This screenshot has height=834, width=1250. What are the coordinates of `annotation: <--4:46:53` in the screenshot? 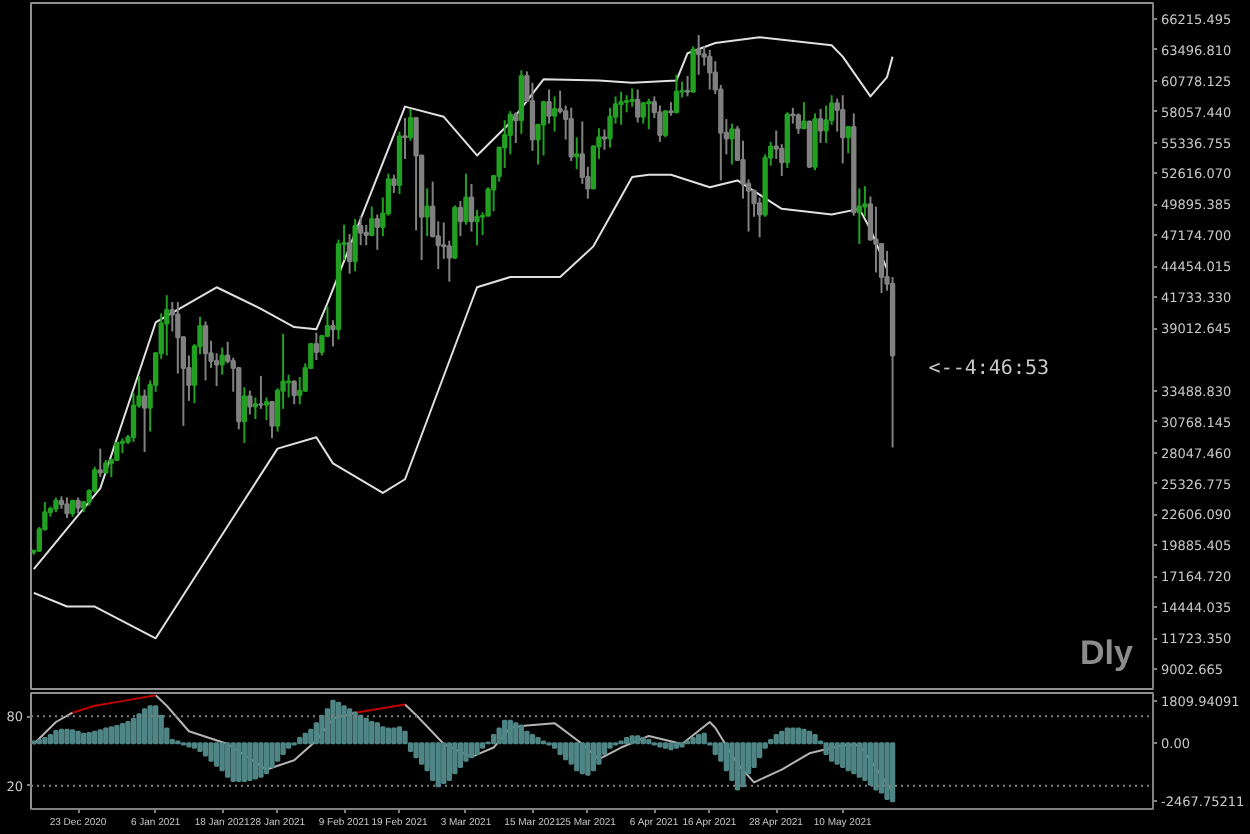 It's located at (989, 369).